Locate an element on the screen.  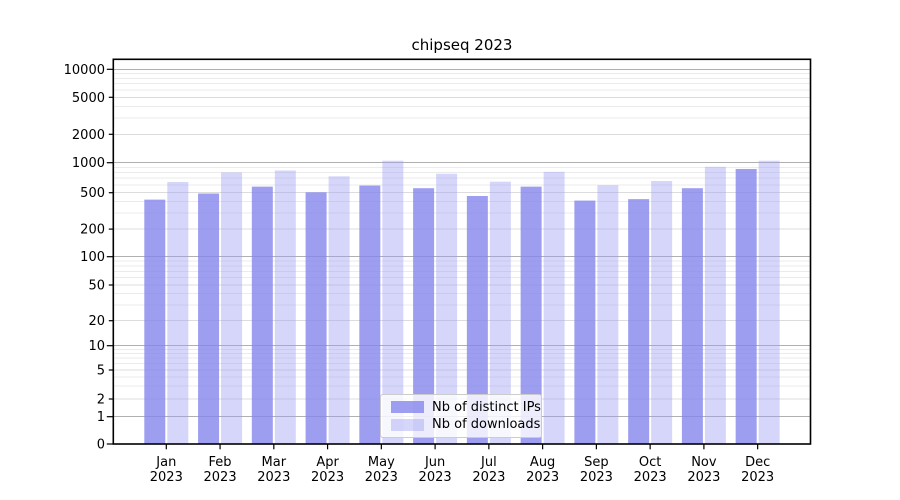
legend-item-nb-of-distinct-ips: Nb of distinct IPs is located at coordinates (466, 407).